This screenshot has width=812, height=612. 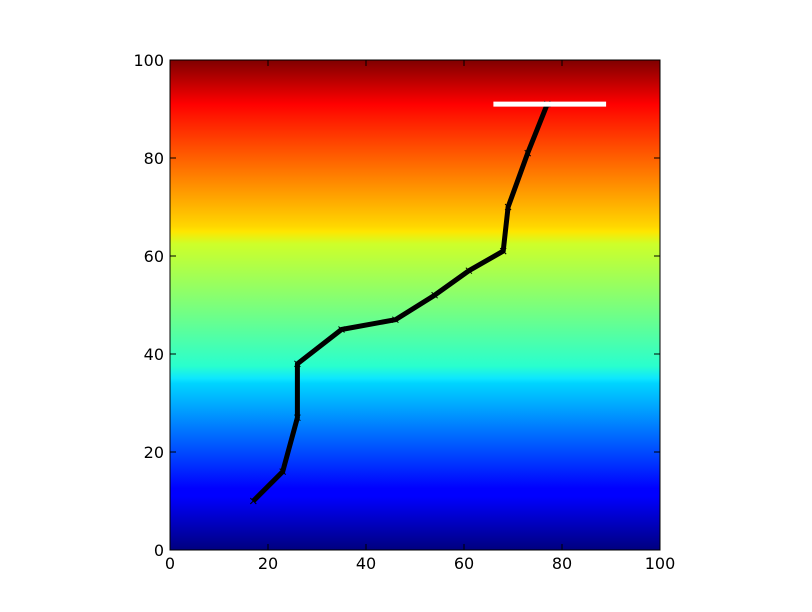 What do you see at coordinates (159, 550) in the screenshot?
I see `y-tick-label: 0` at bounding box center [159, 550].